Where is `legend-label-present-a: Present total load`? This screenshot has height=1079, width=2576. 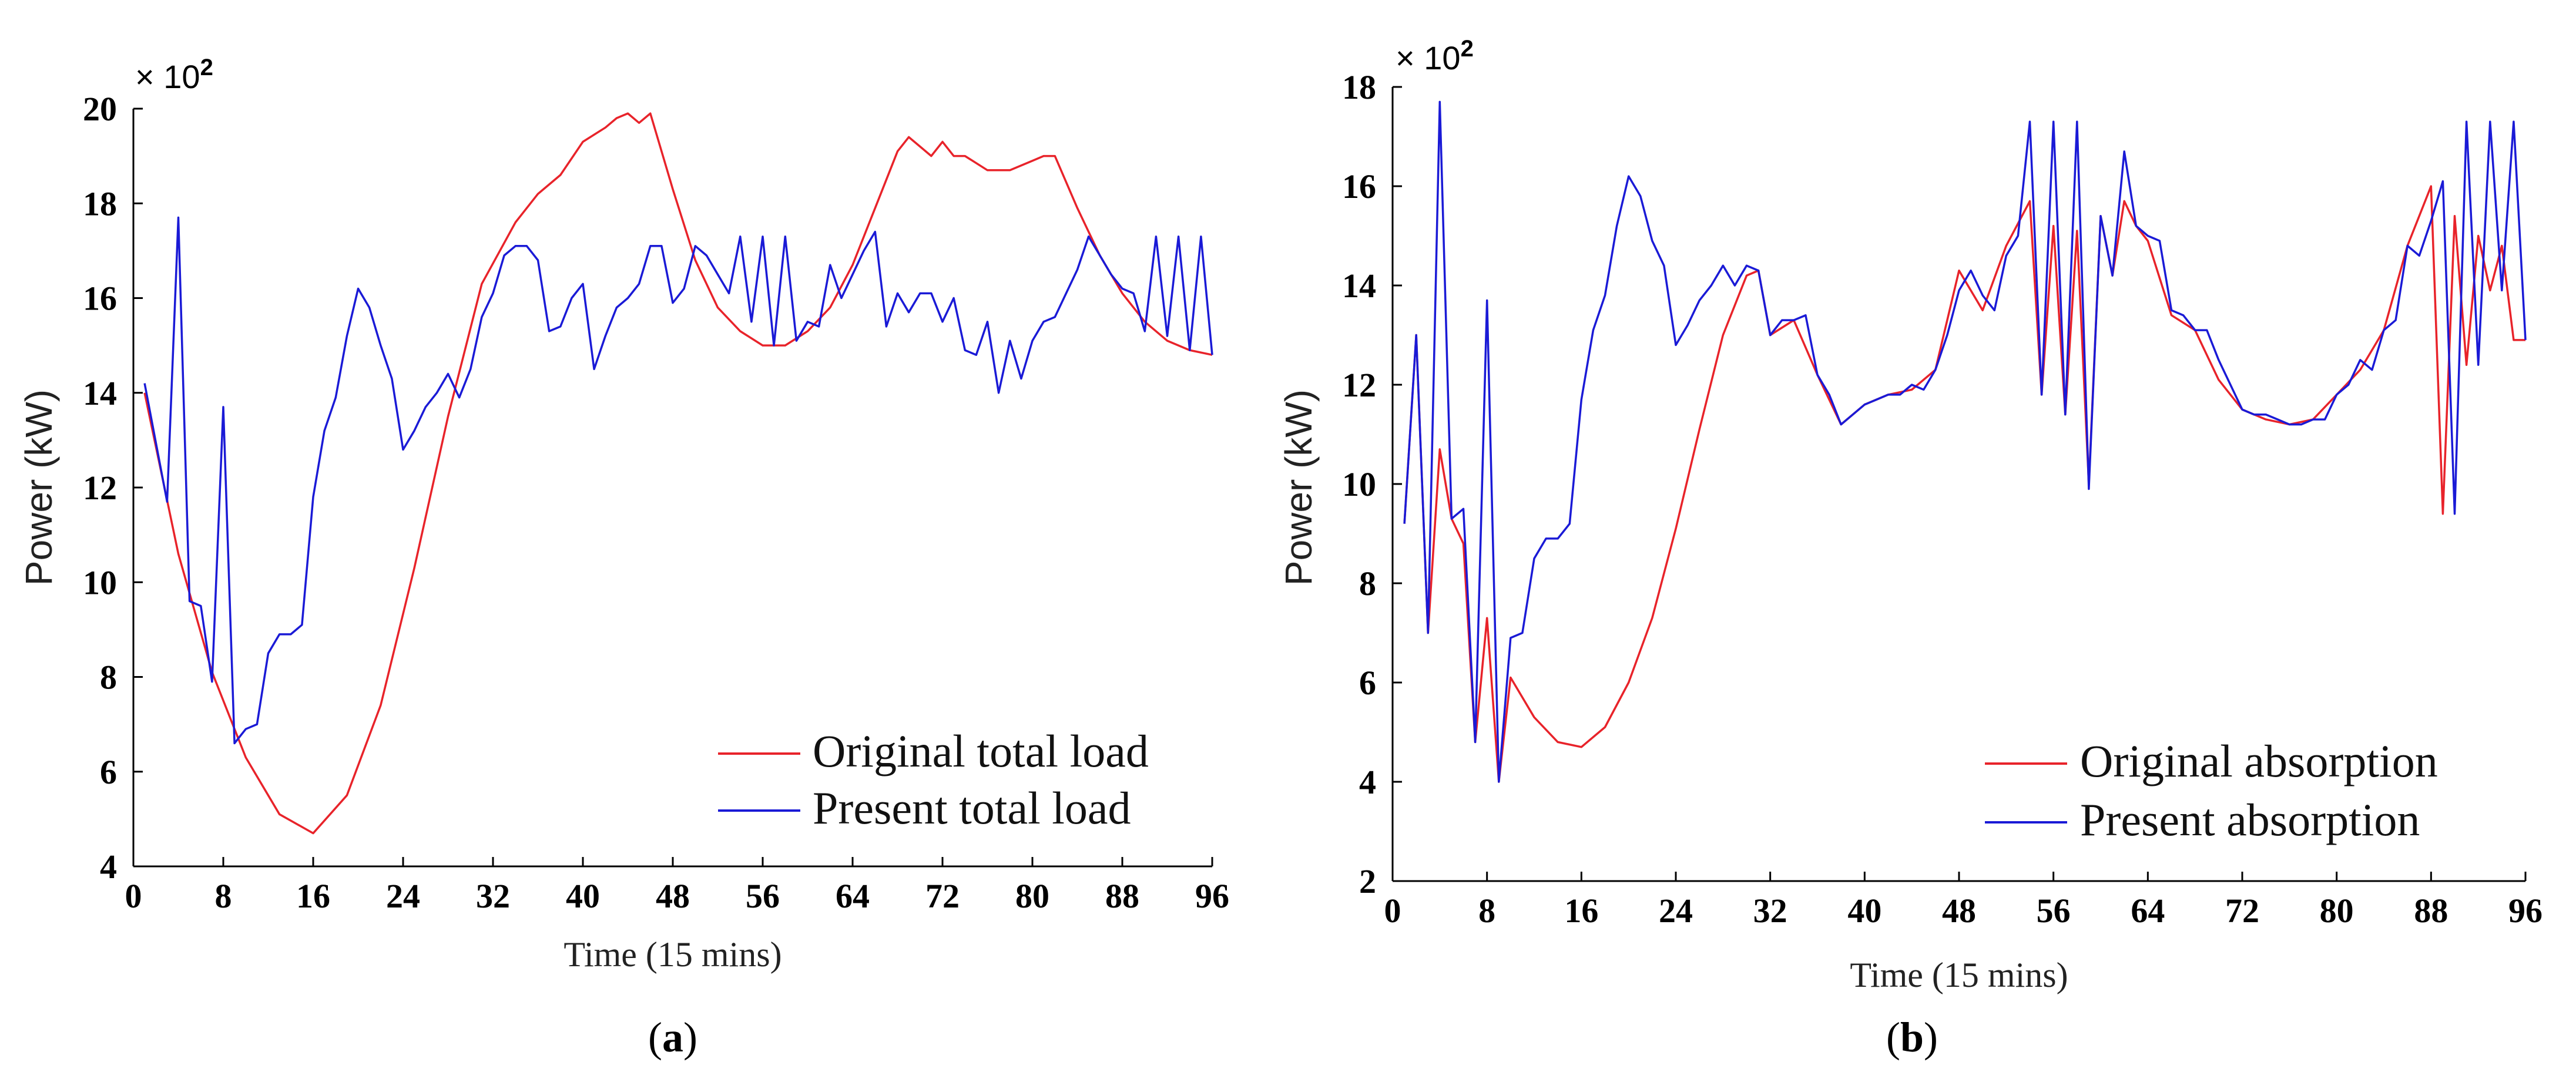
legend-label-present-a: Present total load is located at coordinates (972, 807).